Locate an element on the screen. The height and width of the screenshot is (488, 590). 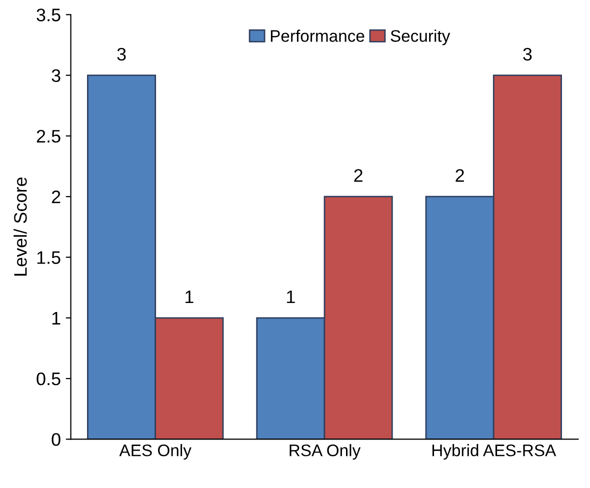
y-tick-label: 3.5 is located at coordinates (48, 15).